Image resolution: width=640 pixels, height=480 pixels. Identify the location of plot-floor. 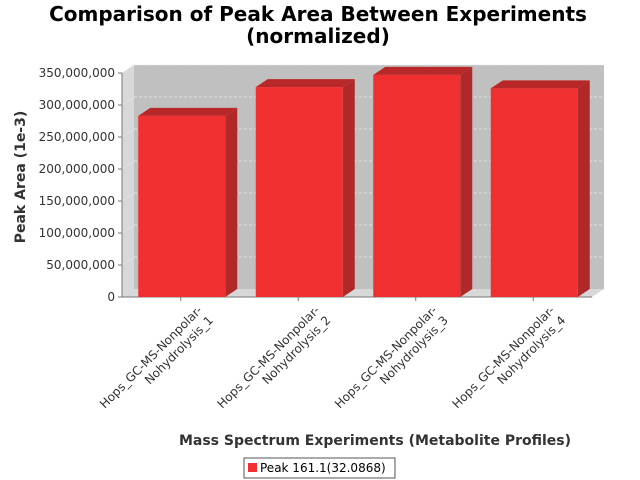
(363, 293).